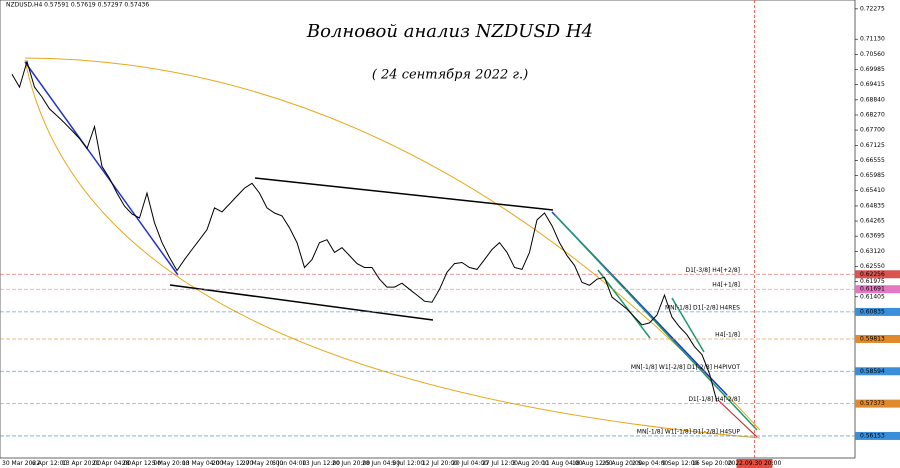 This screenshot has height=468, width=900. Describe the element at coordinates (111, 463) in the screenshot. I see `x-tick-label: 21 Apr 04:00` at that location.